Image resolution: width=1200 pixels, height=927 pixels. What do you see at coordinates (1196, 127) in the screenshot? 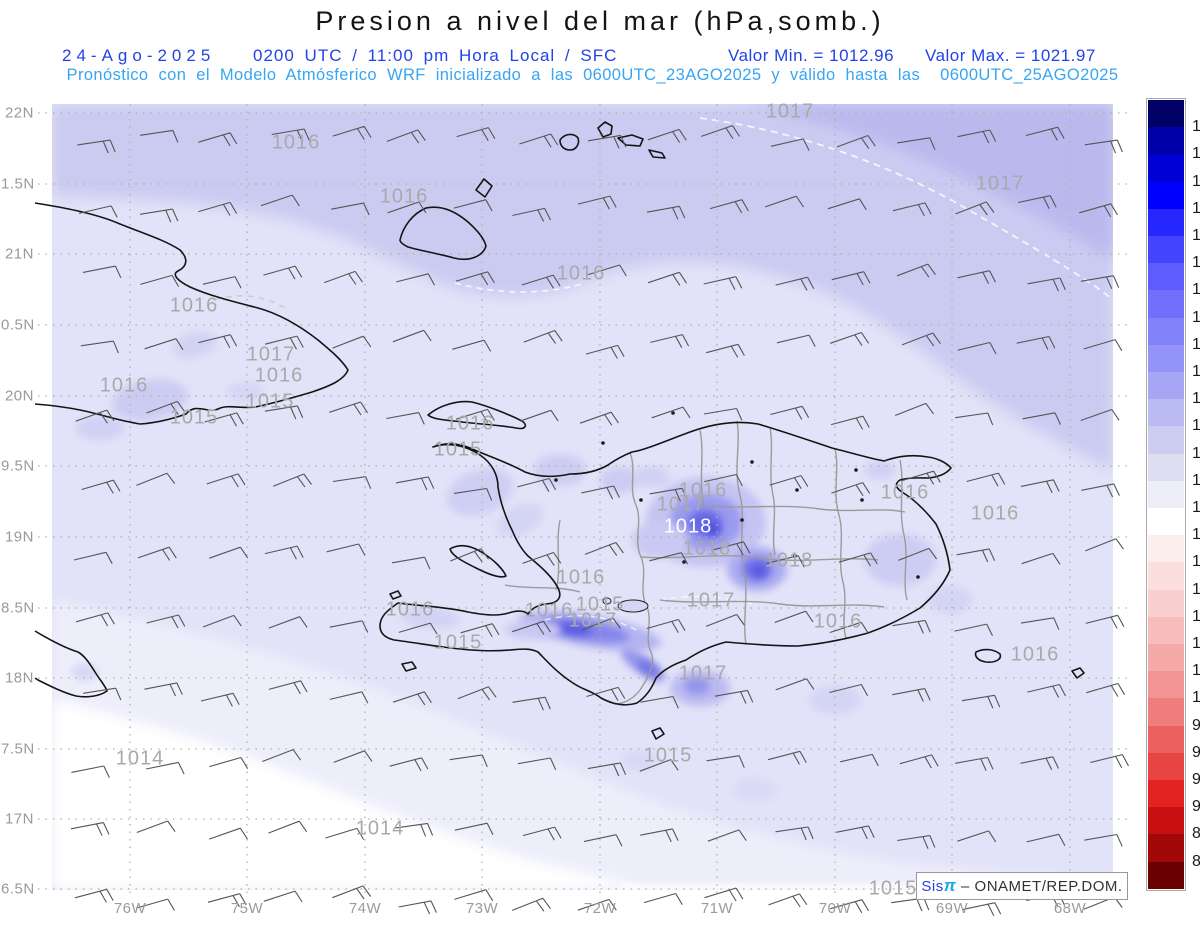
I see `colorbar-label: 1050` at bounding box center [1196, 127].